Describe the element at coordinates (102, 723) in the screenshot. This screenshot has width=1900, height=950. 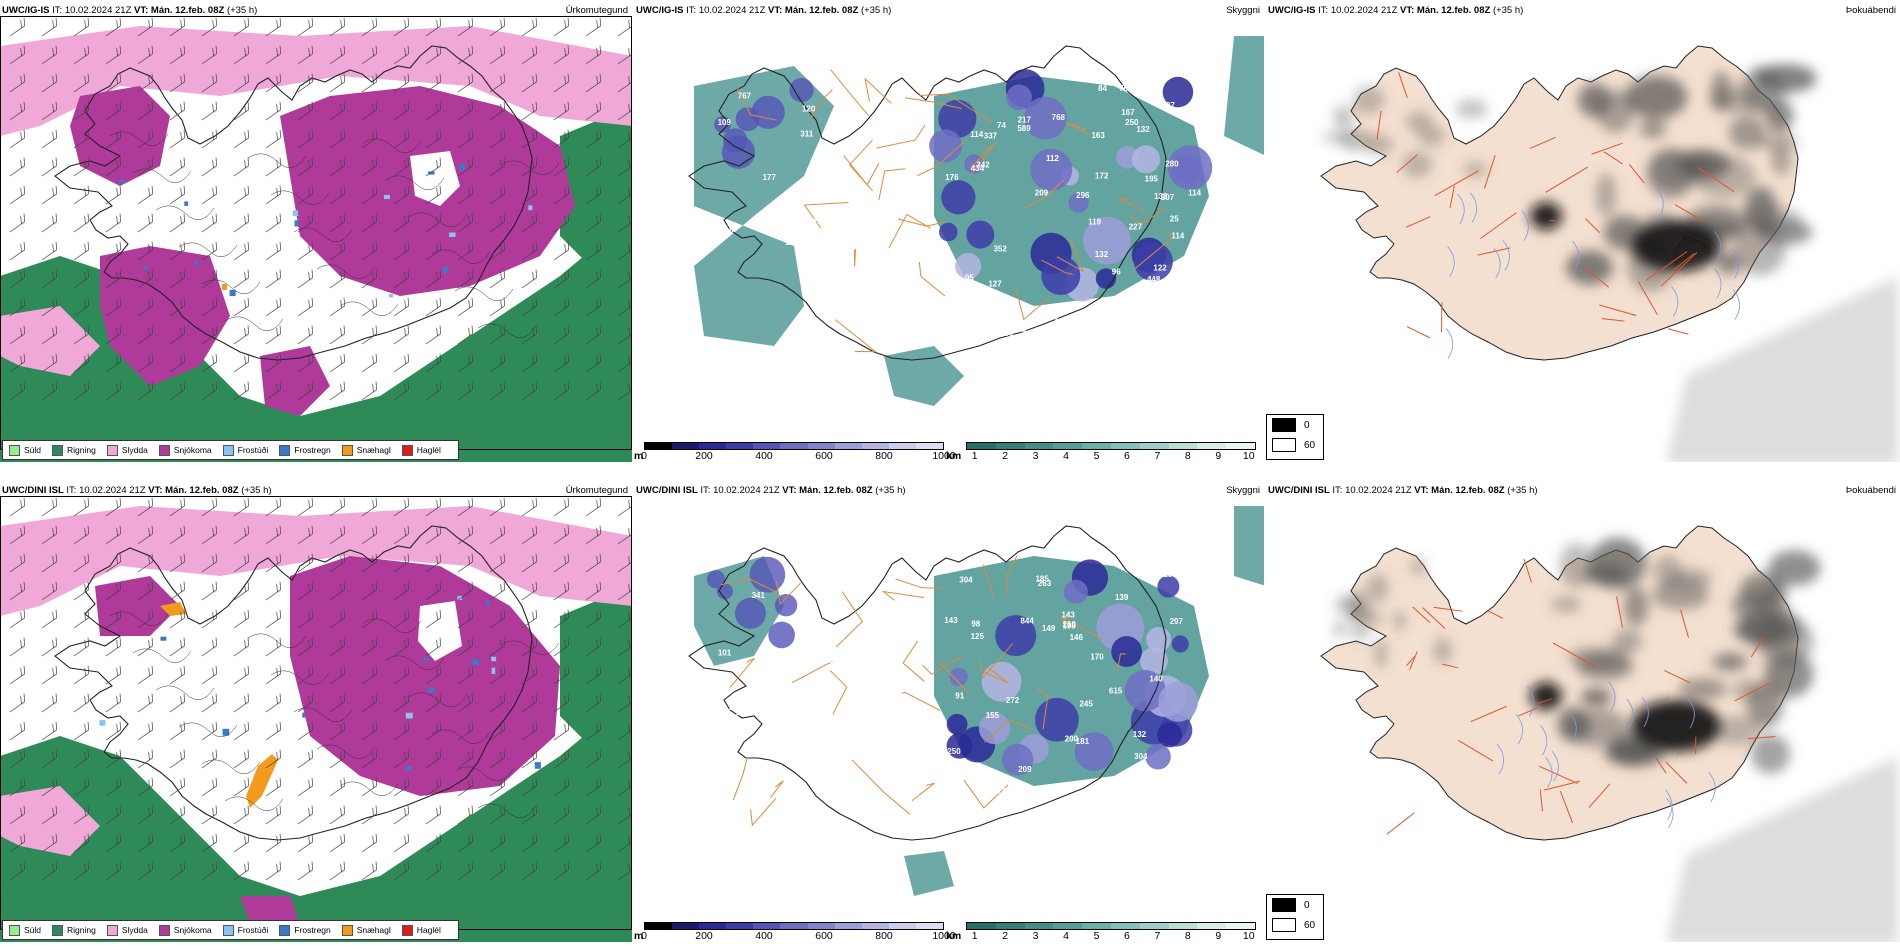
I see `freezing-precip-spot` at that location.